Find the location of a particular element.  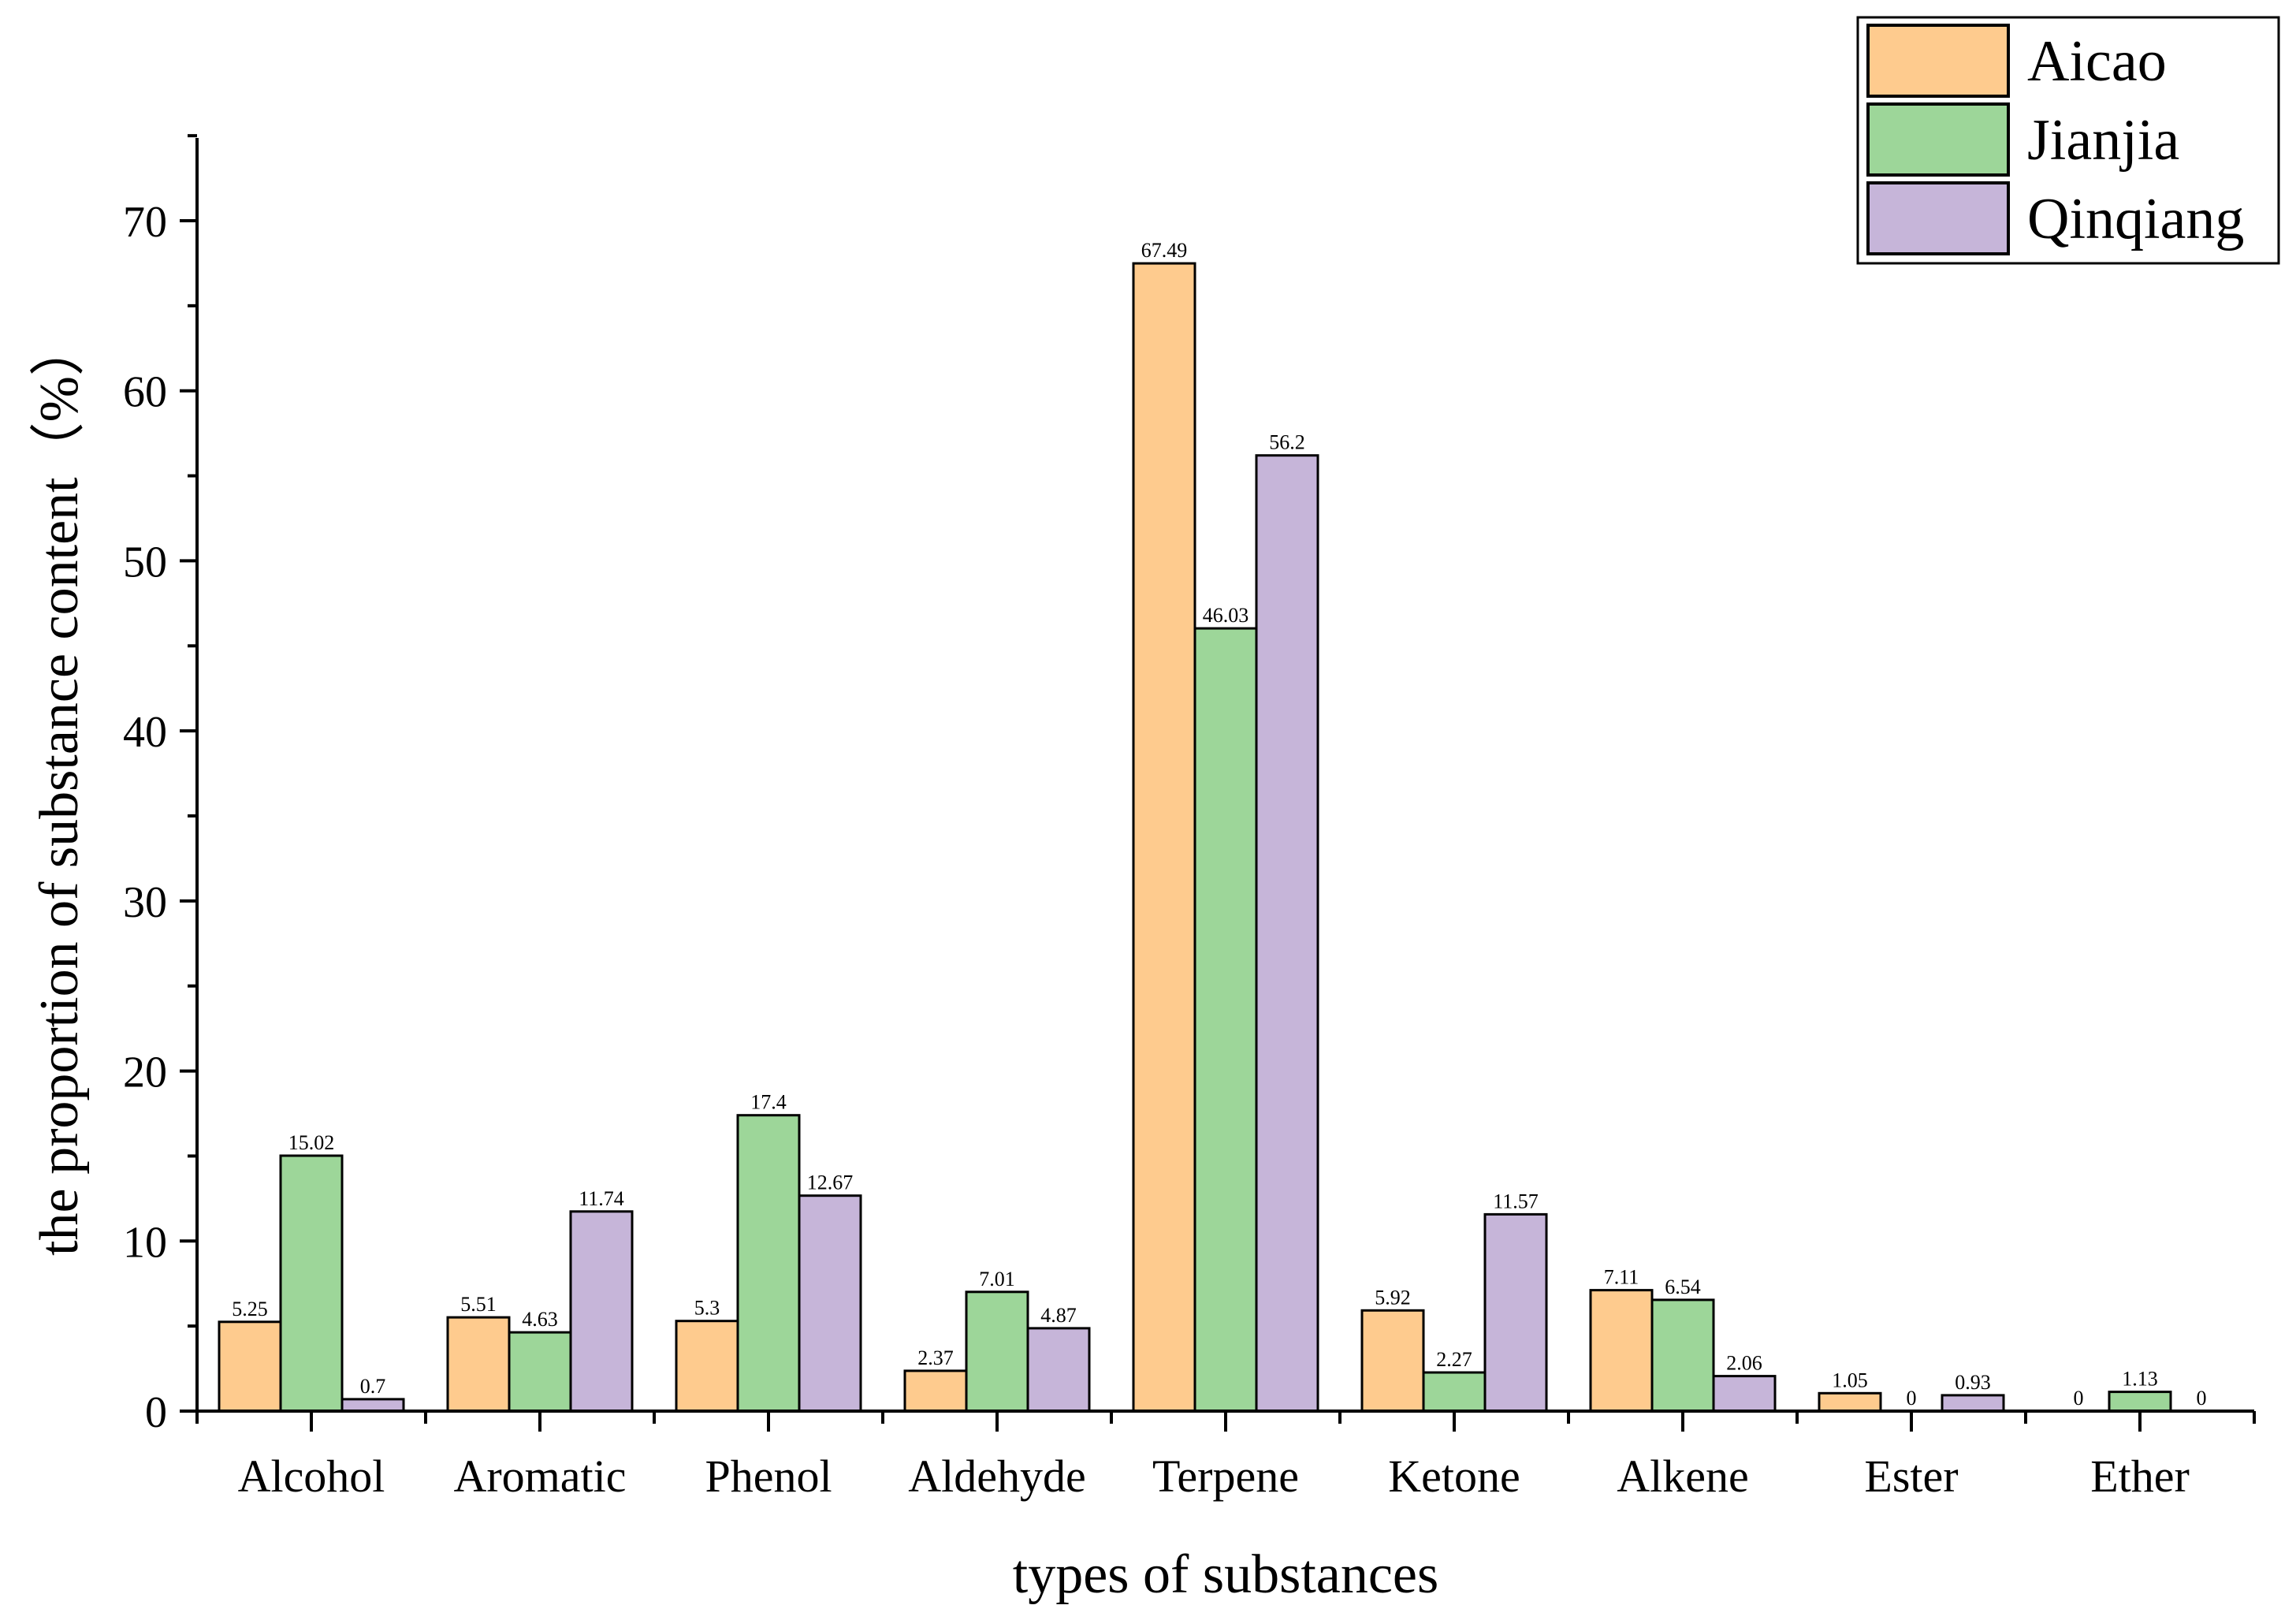

y-tick-label: 10 is located at coordinates (145, 1243).